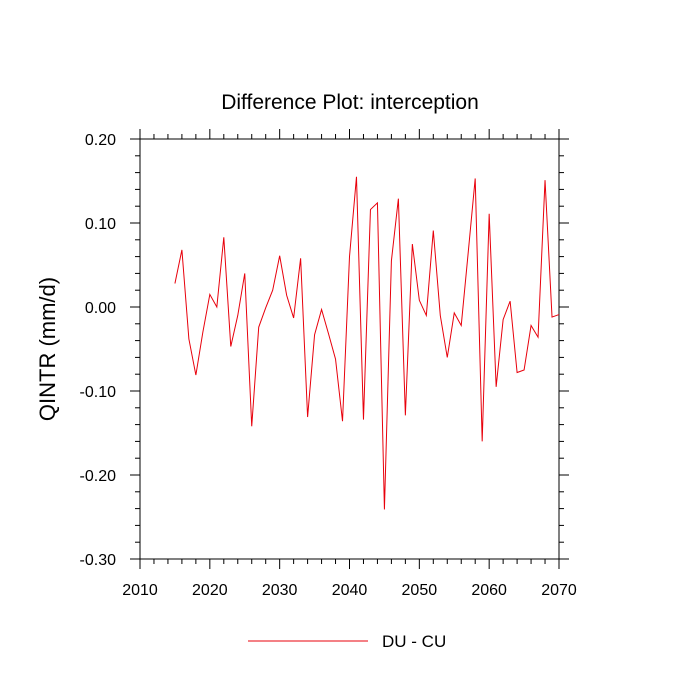  I want to click on y-axis-label: QINTR (mm/d), so click(47, 349).